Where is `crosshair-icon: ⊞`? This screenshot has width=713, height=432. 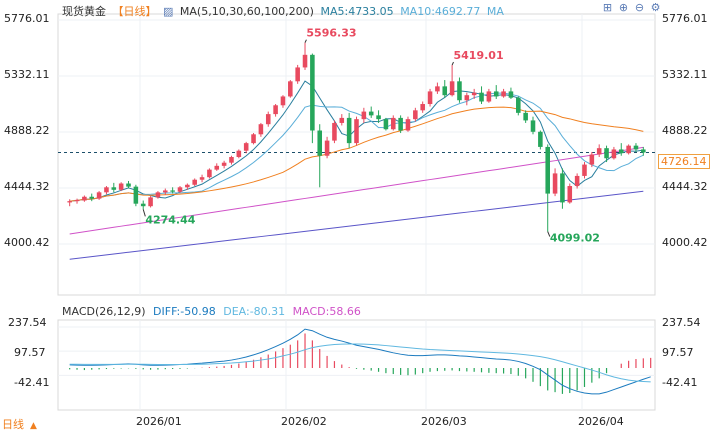 crosshair-icon: ⊞ is located at coordinates (607, 7).